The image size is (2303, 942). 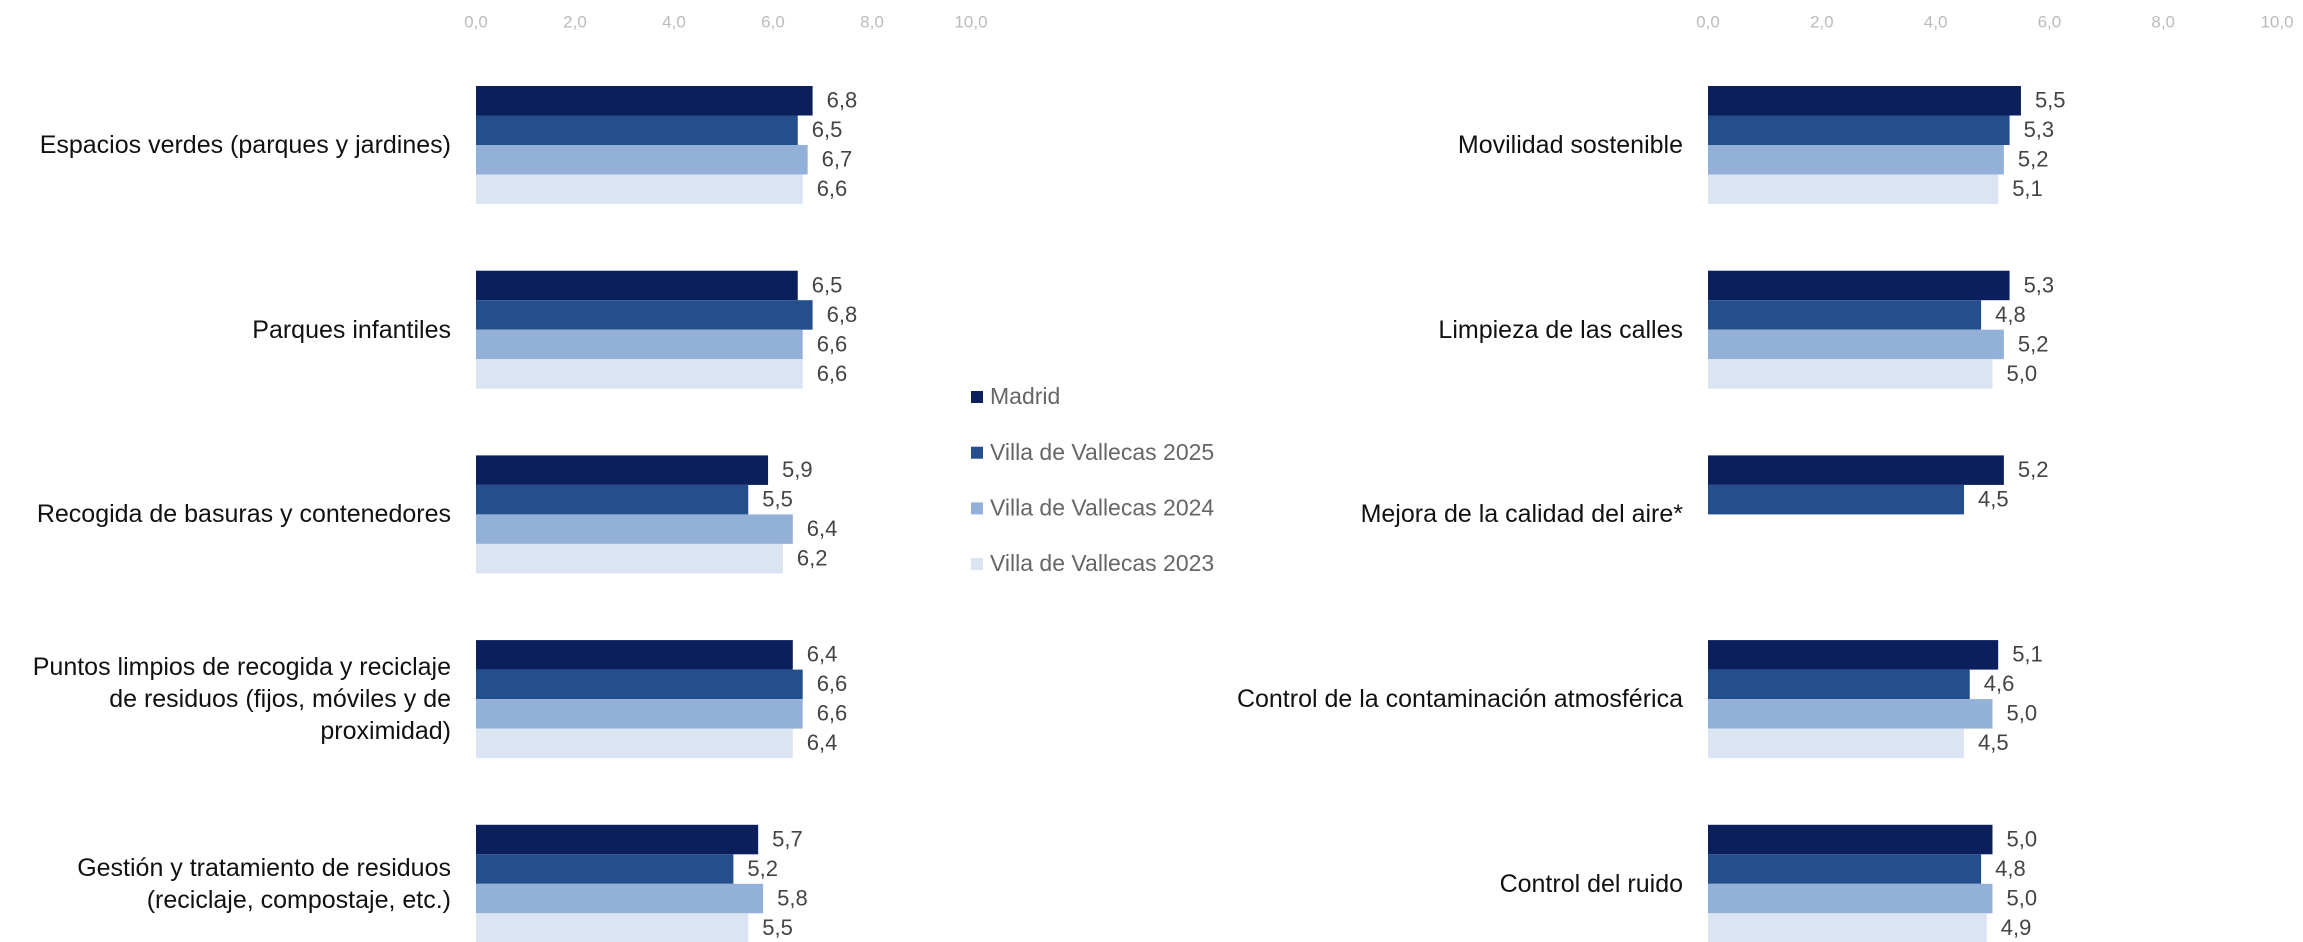 I want to click on category-label: Espacios verdes (parques y jardines), so click(x=245, y=145).